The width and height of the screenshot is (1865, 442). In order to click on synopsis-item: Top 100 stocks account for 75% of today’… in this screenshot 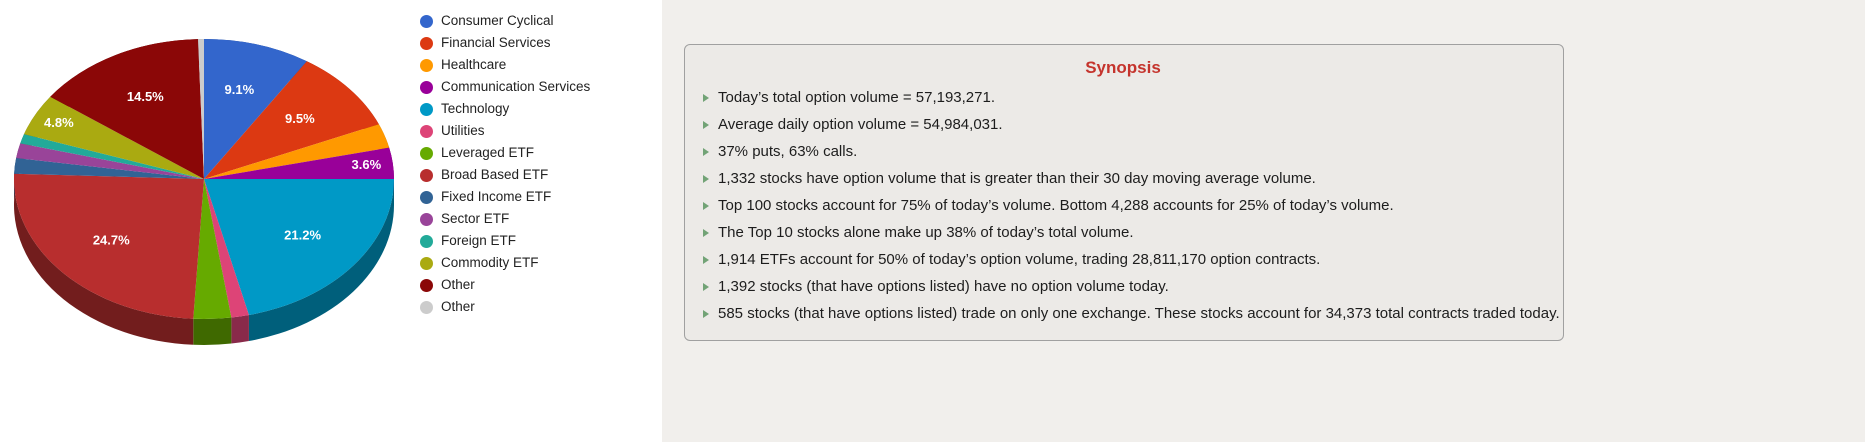, I will do `click(1123, 206)`.